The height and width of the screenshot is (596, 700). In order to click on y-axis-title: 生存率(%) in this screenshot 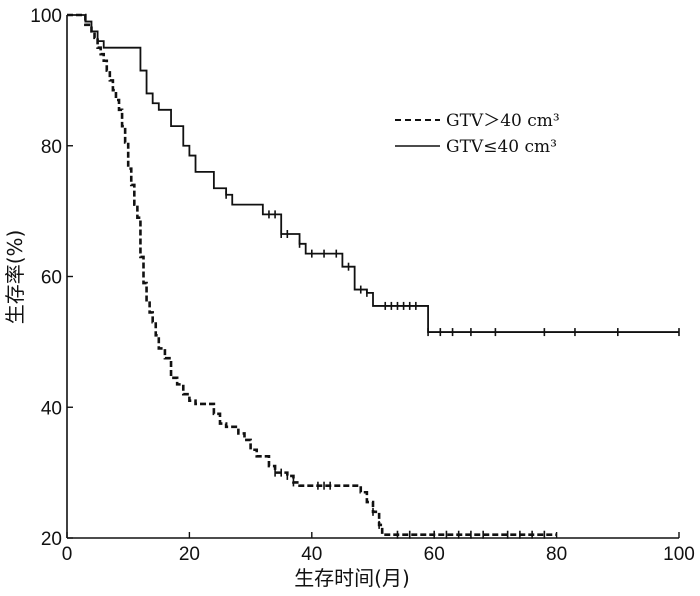, I will do `click(15, 277)`.